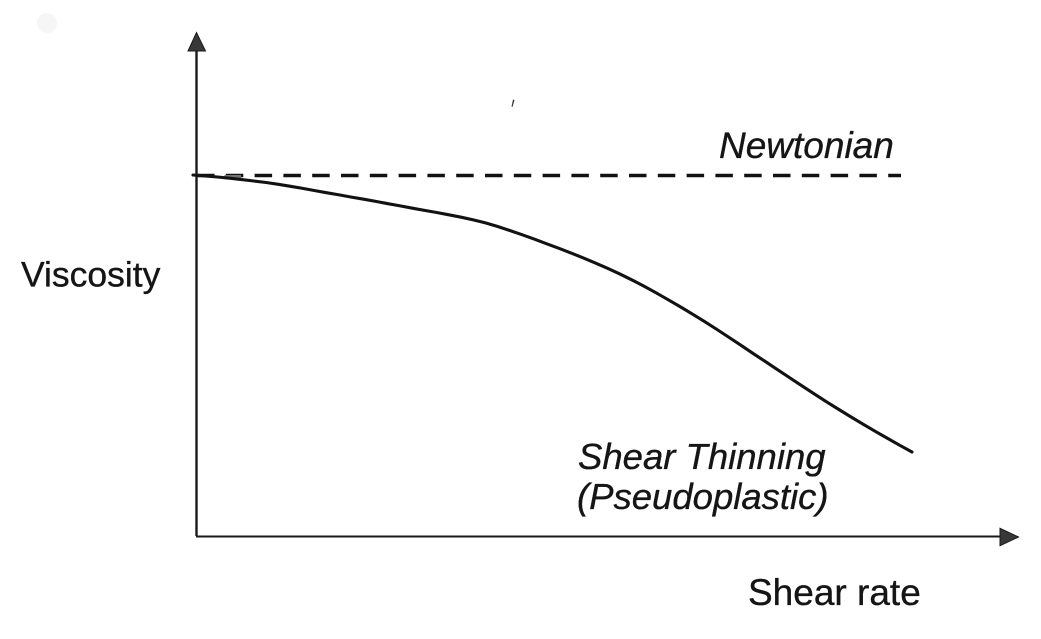 Image resolution: width=1041 pixels, height=639 pixels. What do you see at coordinates (703, 496) in the screenshot?
I see `svg-text: (Pseudoplastic)` at bounding box center [703, 496].